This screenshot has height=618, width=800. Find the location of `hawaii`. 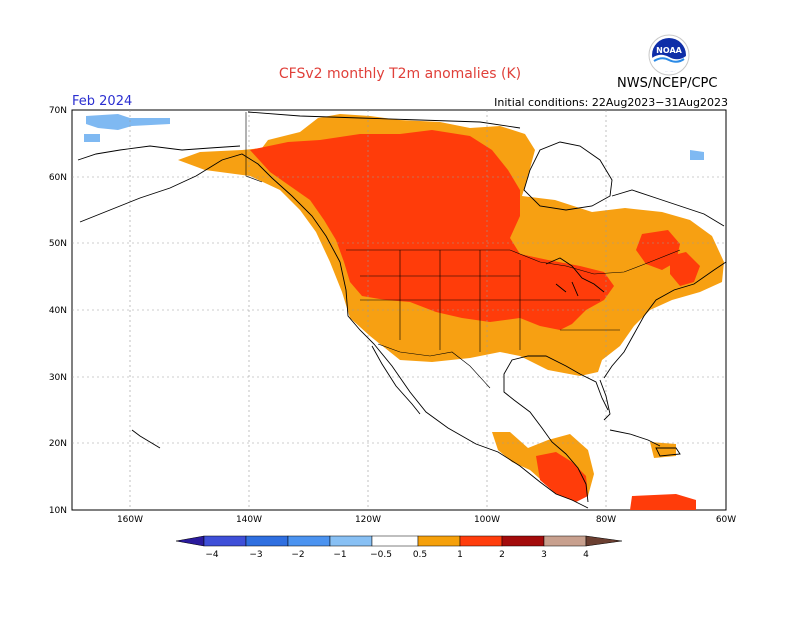

hawaii is located at coordinates (146, 439).